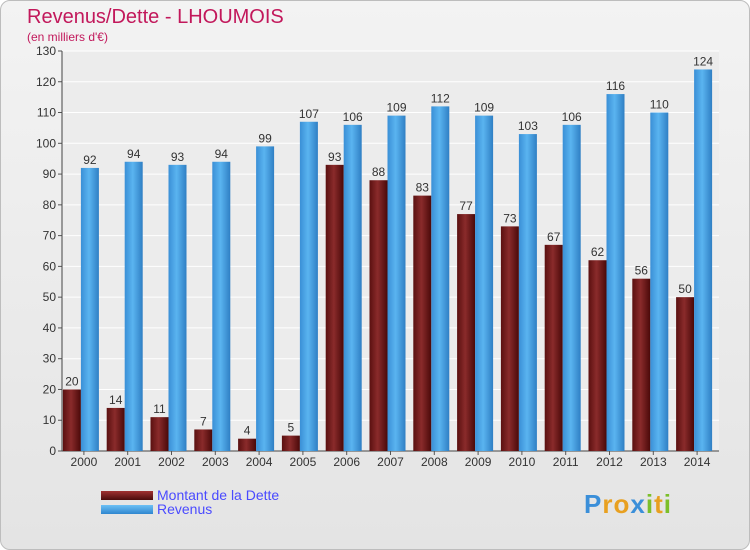 The image size is (750, 550). Describe the element at coordinates (528, 126) in the screenshot. I see `data-label-revenus: 103` at that location.